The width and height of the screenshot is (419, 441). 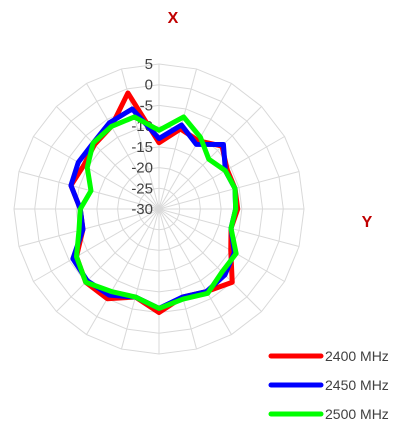 What do you see at coordinates (149, 64) in the screenshot?
I see `tick-label-7: 5` at bounding box center [149, 64].